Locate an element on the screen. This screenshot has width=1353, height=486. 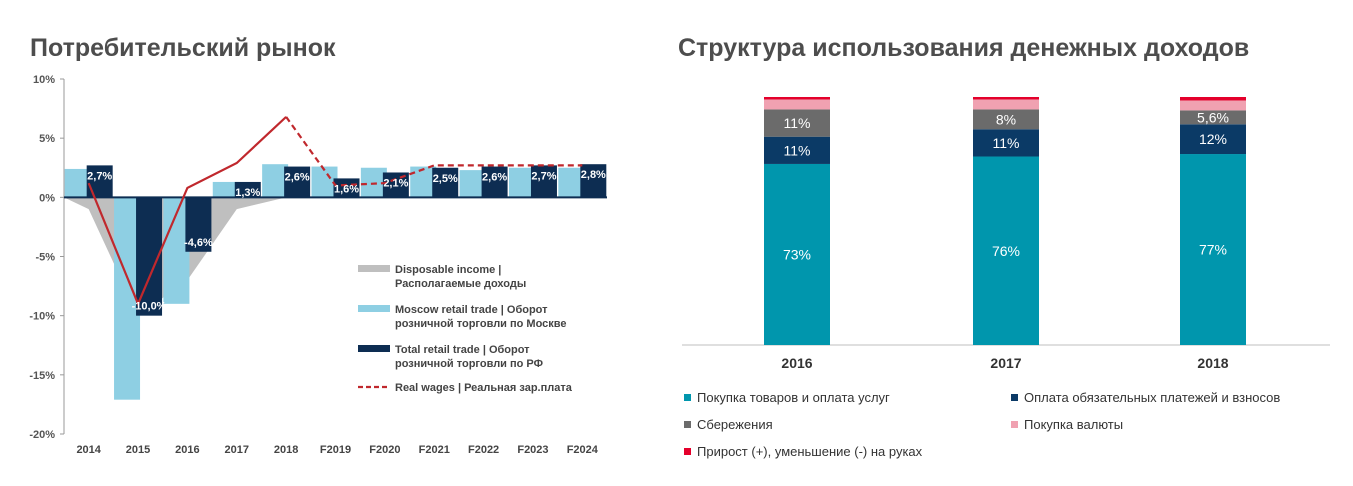
legend-item-savings: Сбережения is located at coordinates (728, 424).